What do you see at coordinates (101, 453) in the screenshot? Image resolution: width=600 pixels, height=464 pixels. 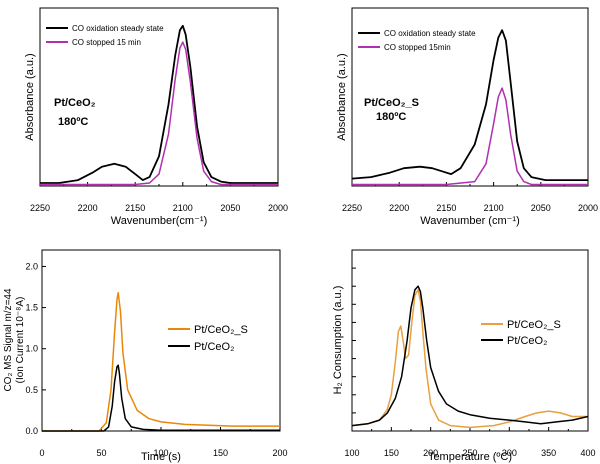 I see `x-tick-label: 50` at bounding box center [101, 453].